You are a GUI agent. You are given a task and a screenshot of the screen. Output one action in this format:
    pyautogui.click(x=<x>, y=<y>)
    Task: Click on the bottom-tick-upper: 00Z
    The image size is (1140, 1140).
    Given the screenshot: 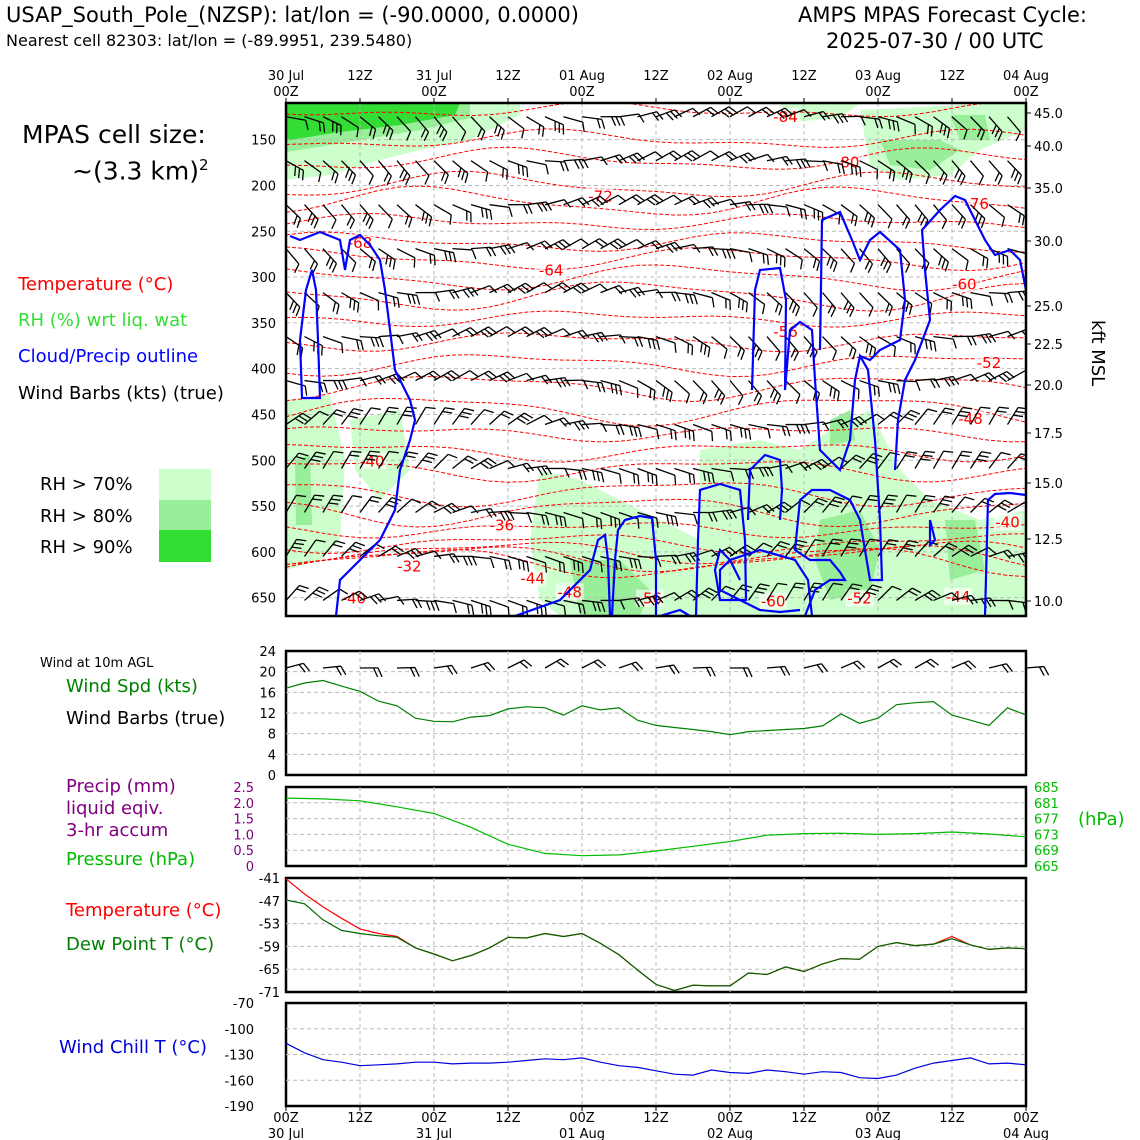 What is the action you would take?
    pyautogui.click(x=582, y=1118)
    